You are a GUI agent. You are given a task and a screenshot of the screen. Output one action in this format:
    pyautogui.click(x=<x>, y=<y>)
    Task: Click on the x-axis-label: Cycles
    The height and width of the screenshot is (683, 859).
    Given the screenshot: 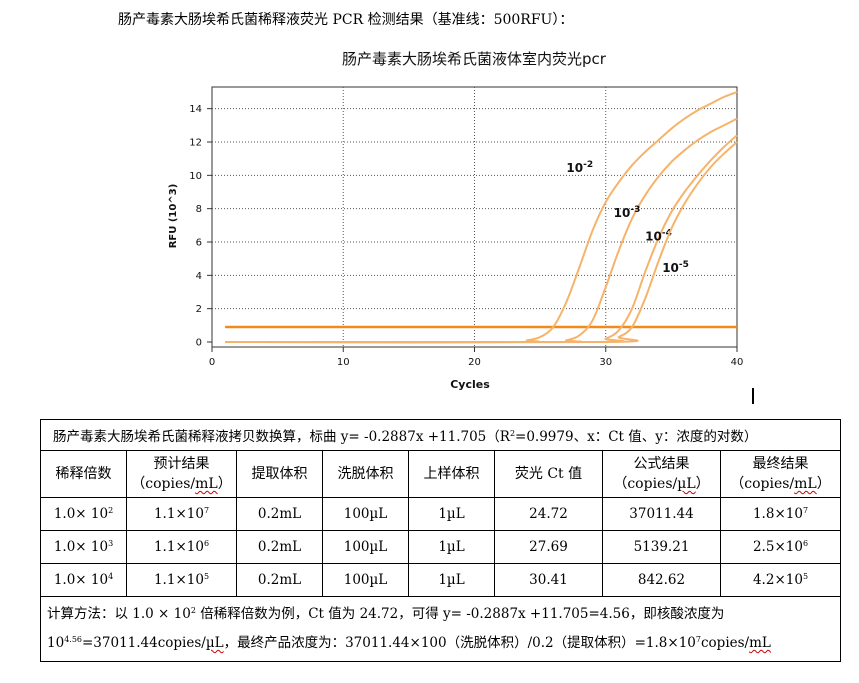 What is the action you would take?
    pyautogui.click(x=470, y=384)
    